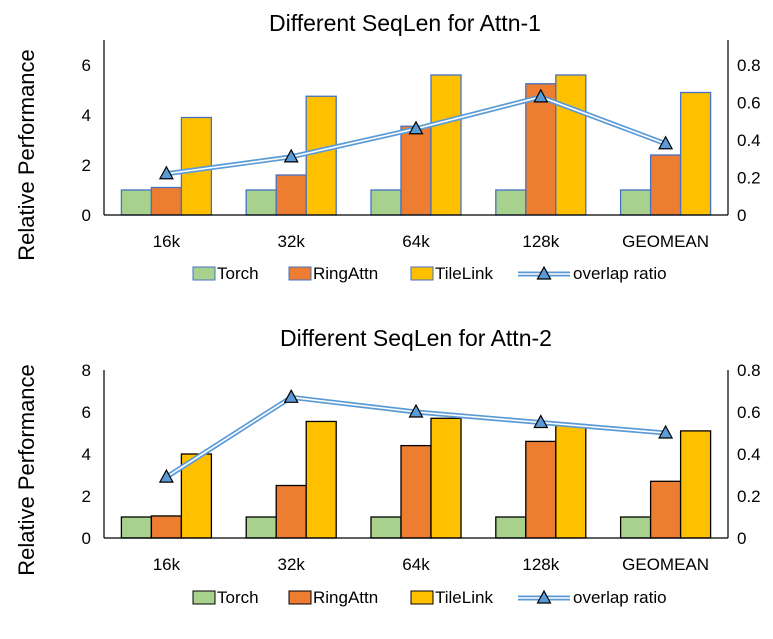 This screenshot has height=639, width=773. I want to click on bar-tilelink-16k, so click(196, 496).